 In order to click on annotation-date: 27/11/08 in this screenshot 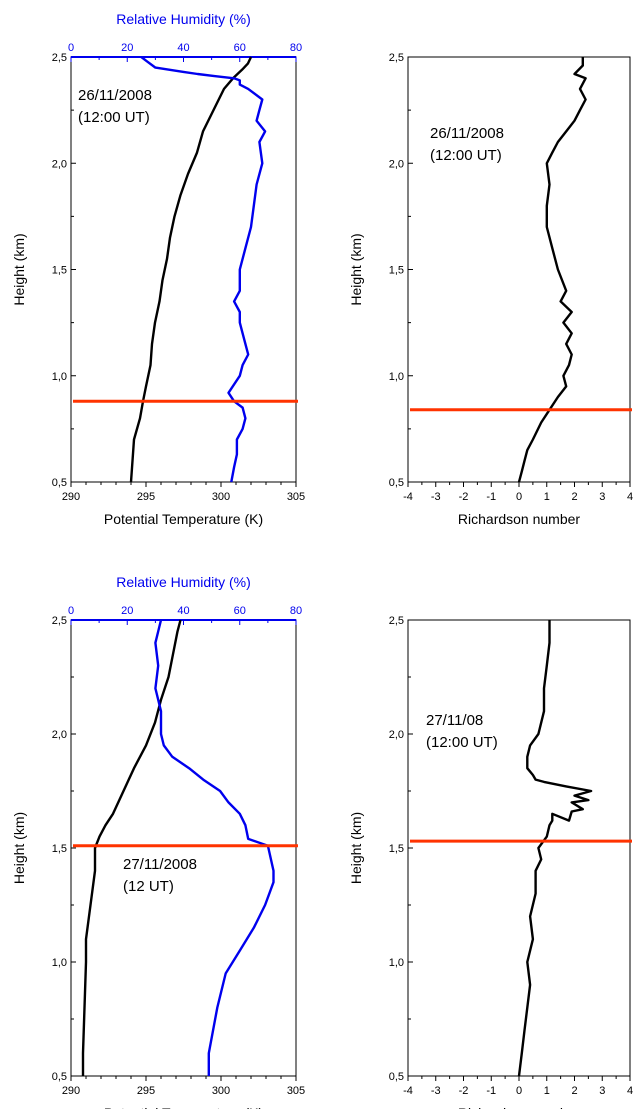, I will do `click(454, 720)`.